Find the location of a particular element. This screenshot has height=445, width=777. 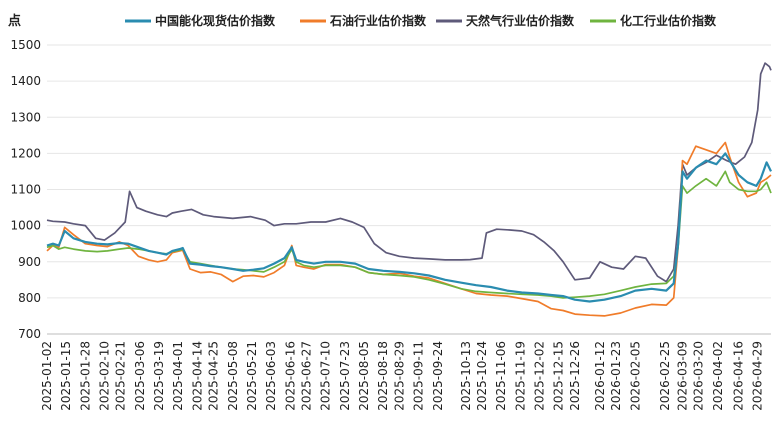

x-tick-label: 2025-08-29 is located at coordinates (399, 376).